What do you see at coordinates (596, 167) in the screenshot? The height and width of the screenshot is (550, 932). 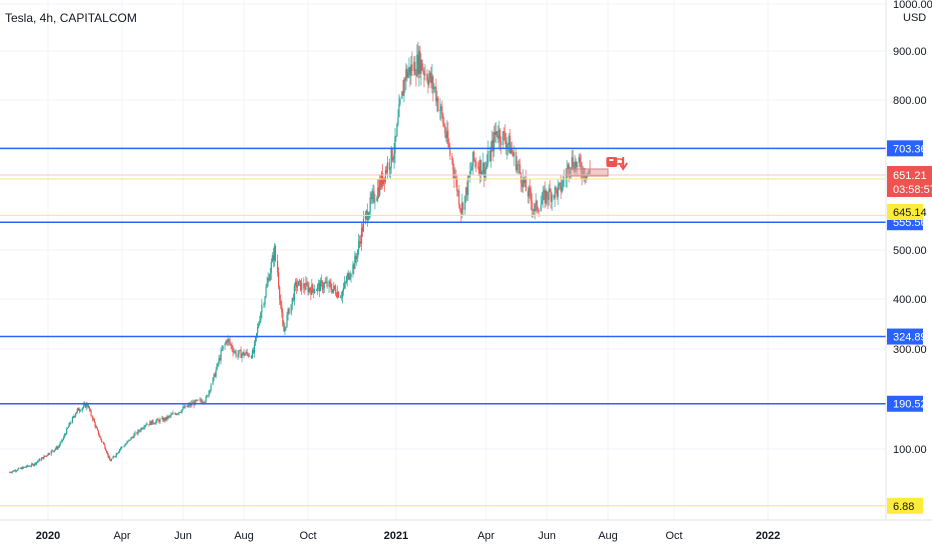 I see `annotations` at bounding box center [596, 167].